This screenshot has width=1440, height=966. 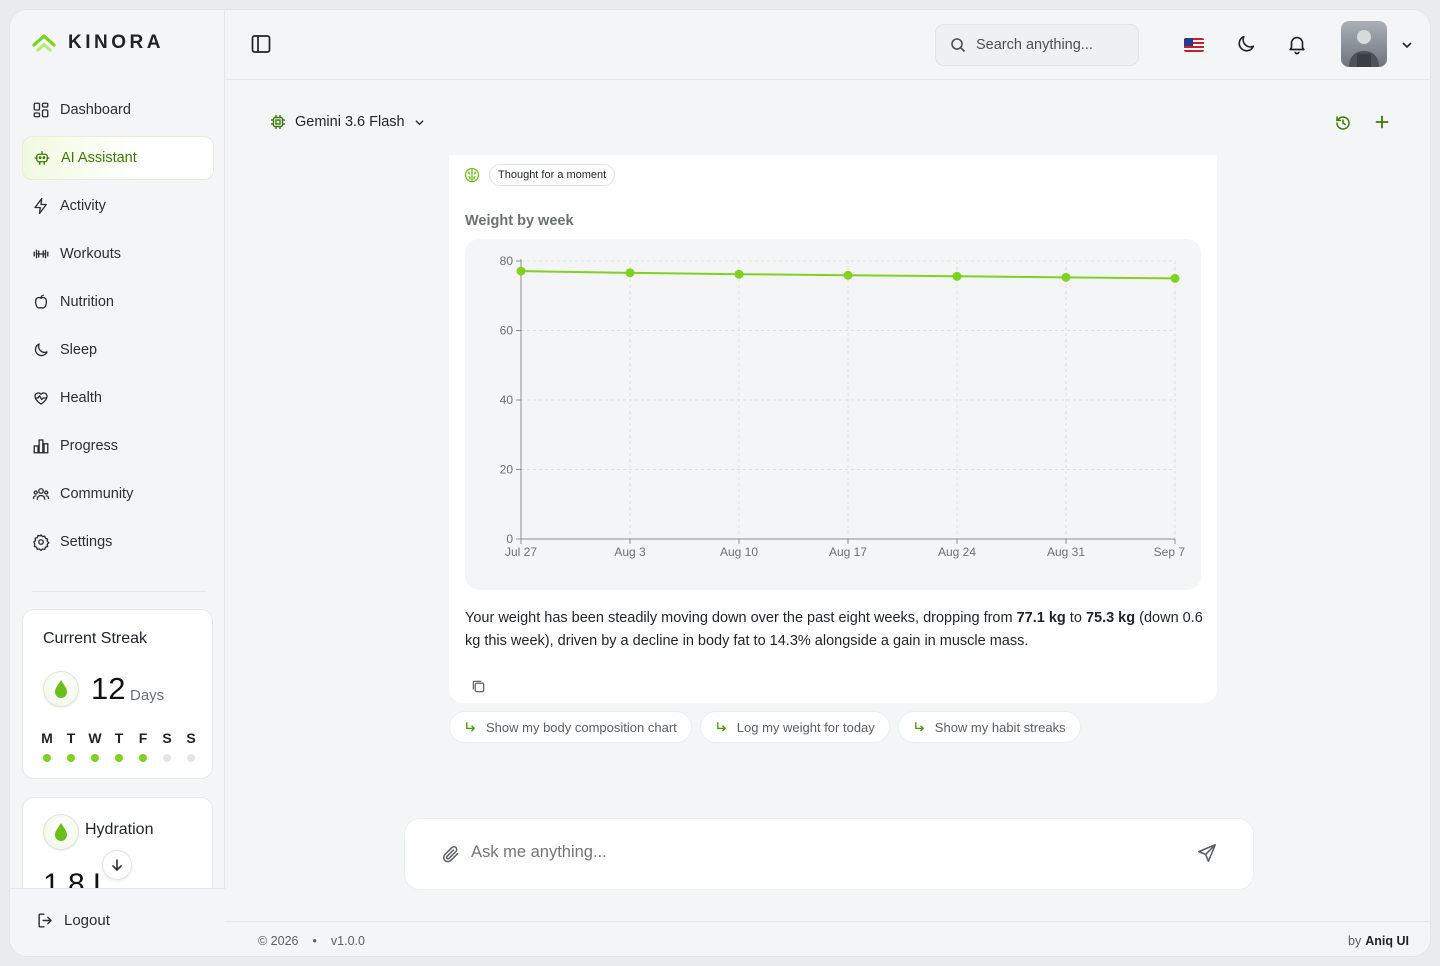 I want to click on copy-button, so click(x=478, y=689).